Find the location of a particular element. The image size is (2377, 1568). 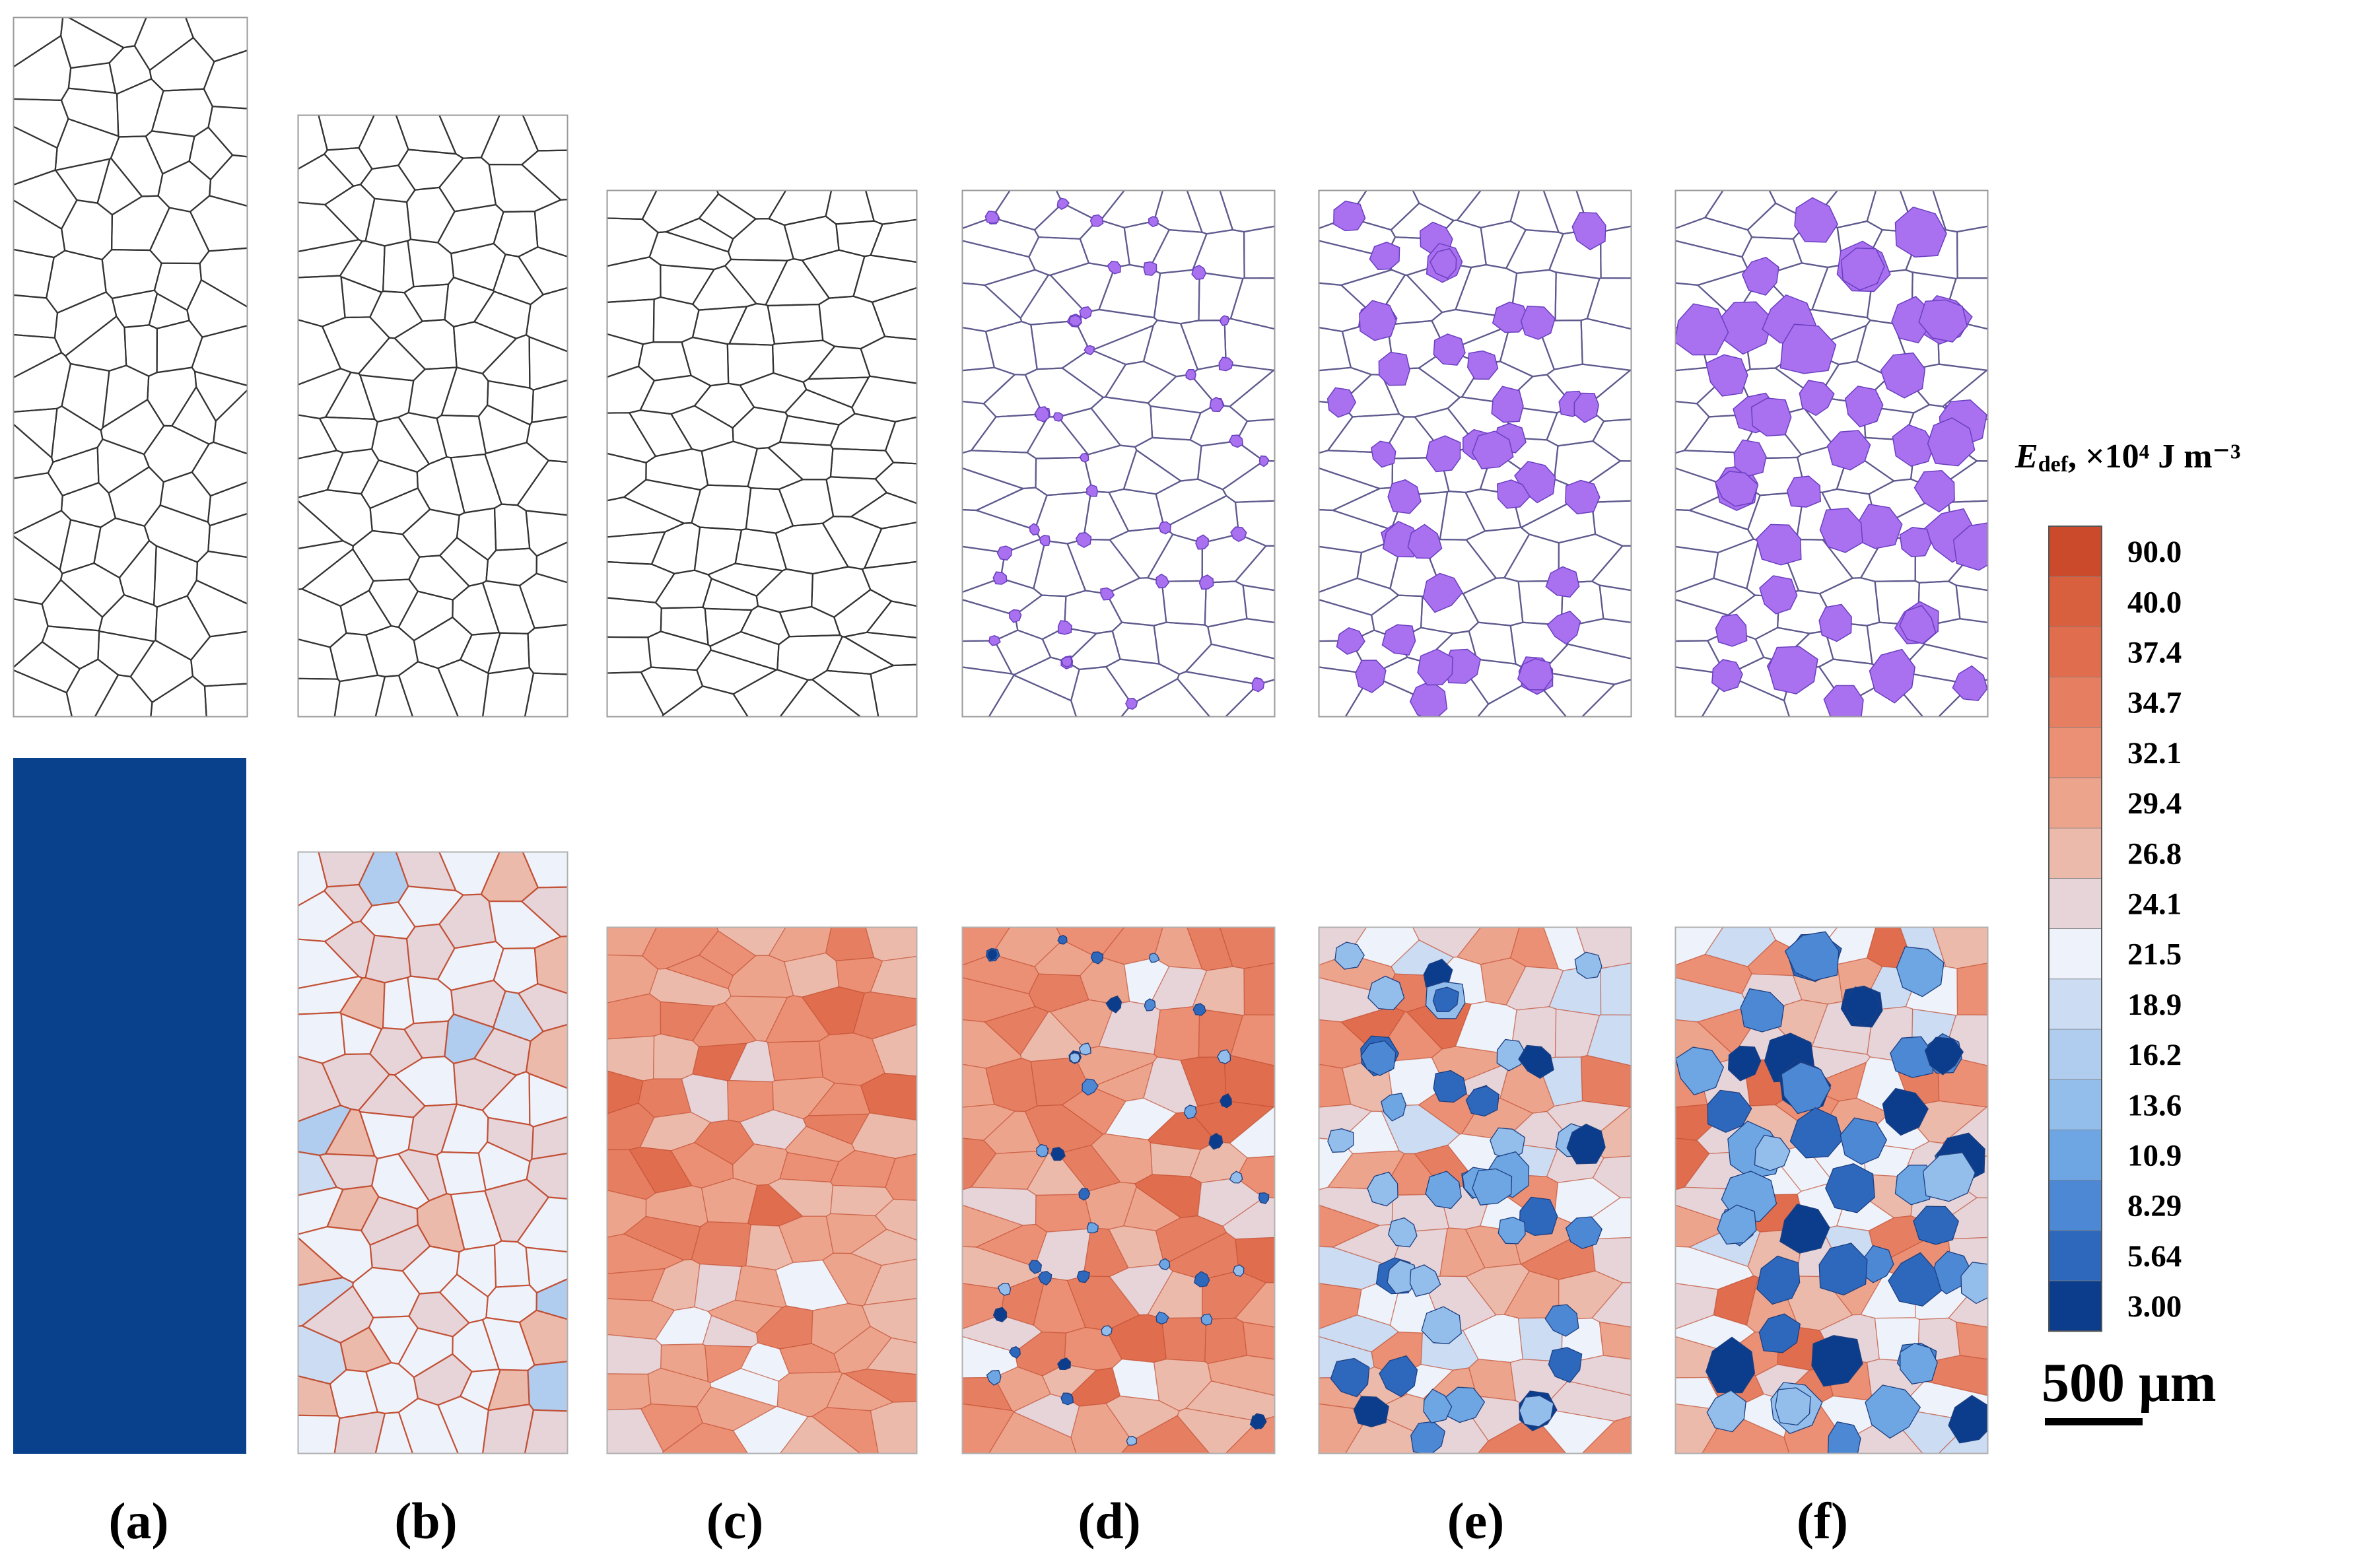

colorbar-tick-label: 8.29 is located at coordinates (2154, 1206).